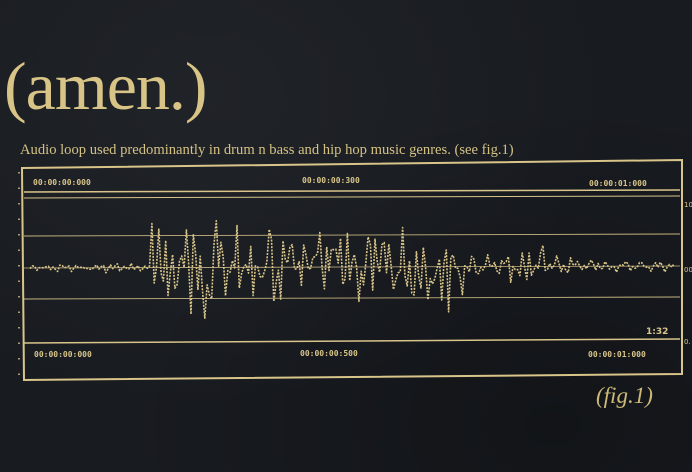 The height and width of the screenshot is (472, 692). What do you see at coordinates (331, 180) in the screenshot?
I see `top-timestamp-mid: 00:00:00:300` at bounding box center [331, 180].